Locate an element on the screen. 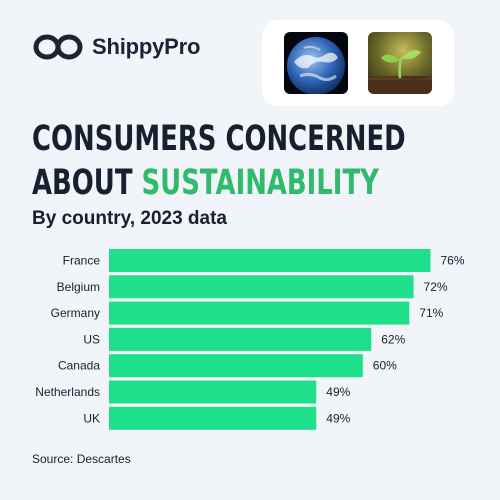 This screenshot has height=500, width=500. title-line-2: ABOUT SUSTAINABILITY is located at coordinates (205, 183).